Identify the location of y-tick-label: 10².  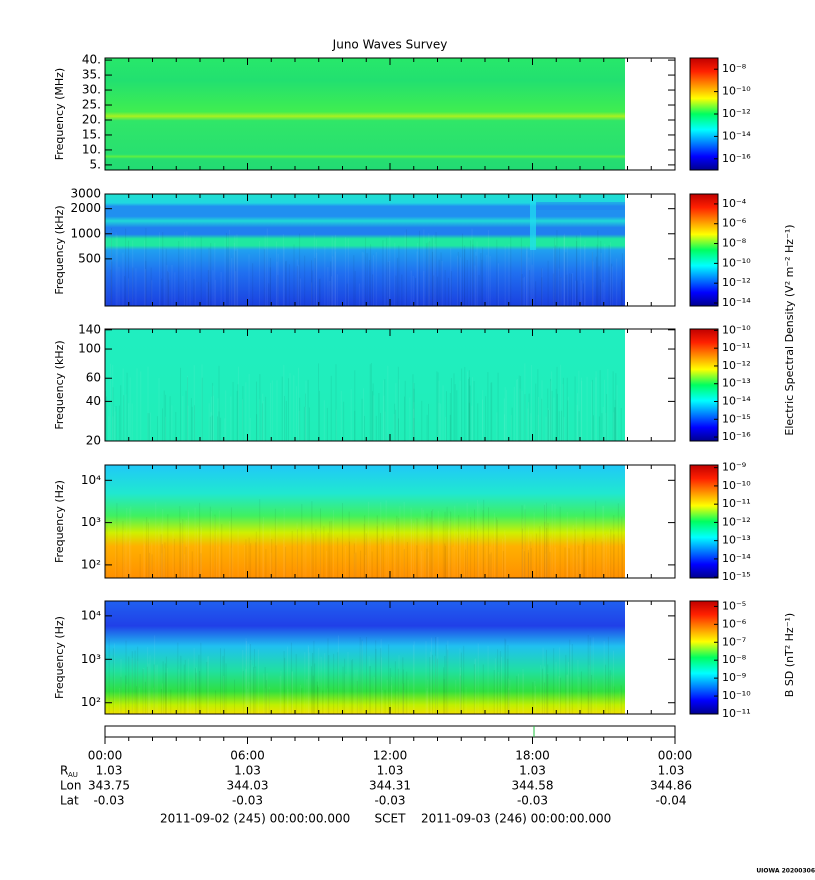
(91, 564).